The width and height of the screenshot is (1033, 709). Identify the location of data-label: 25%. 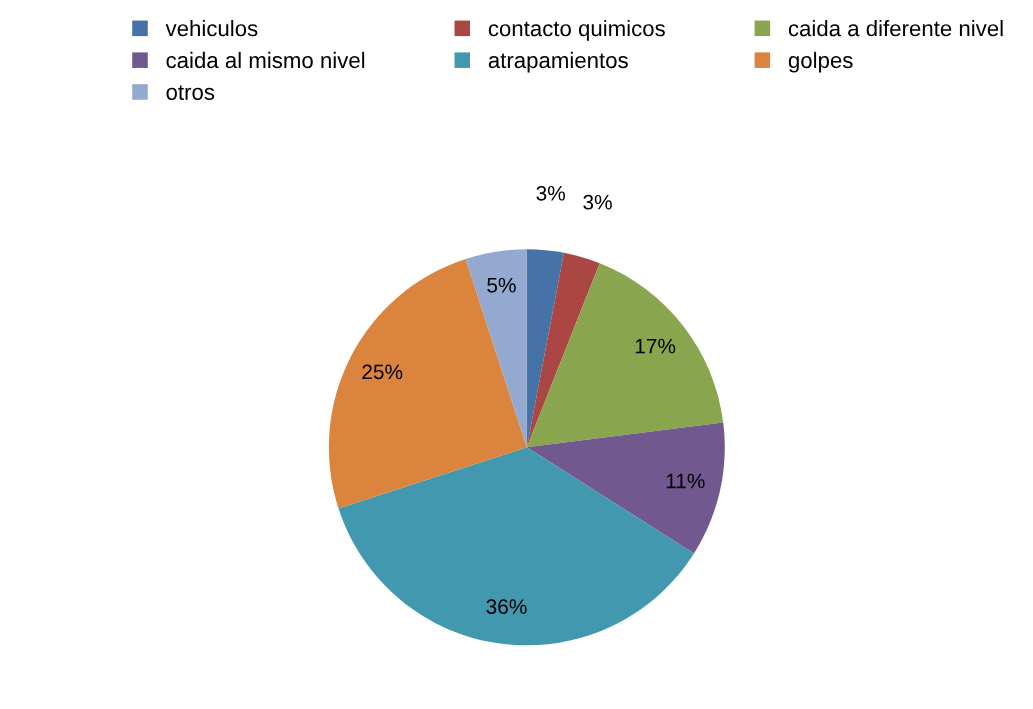
(382, 372).